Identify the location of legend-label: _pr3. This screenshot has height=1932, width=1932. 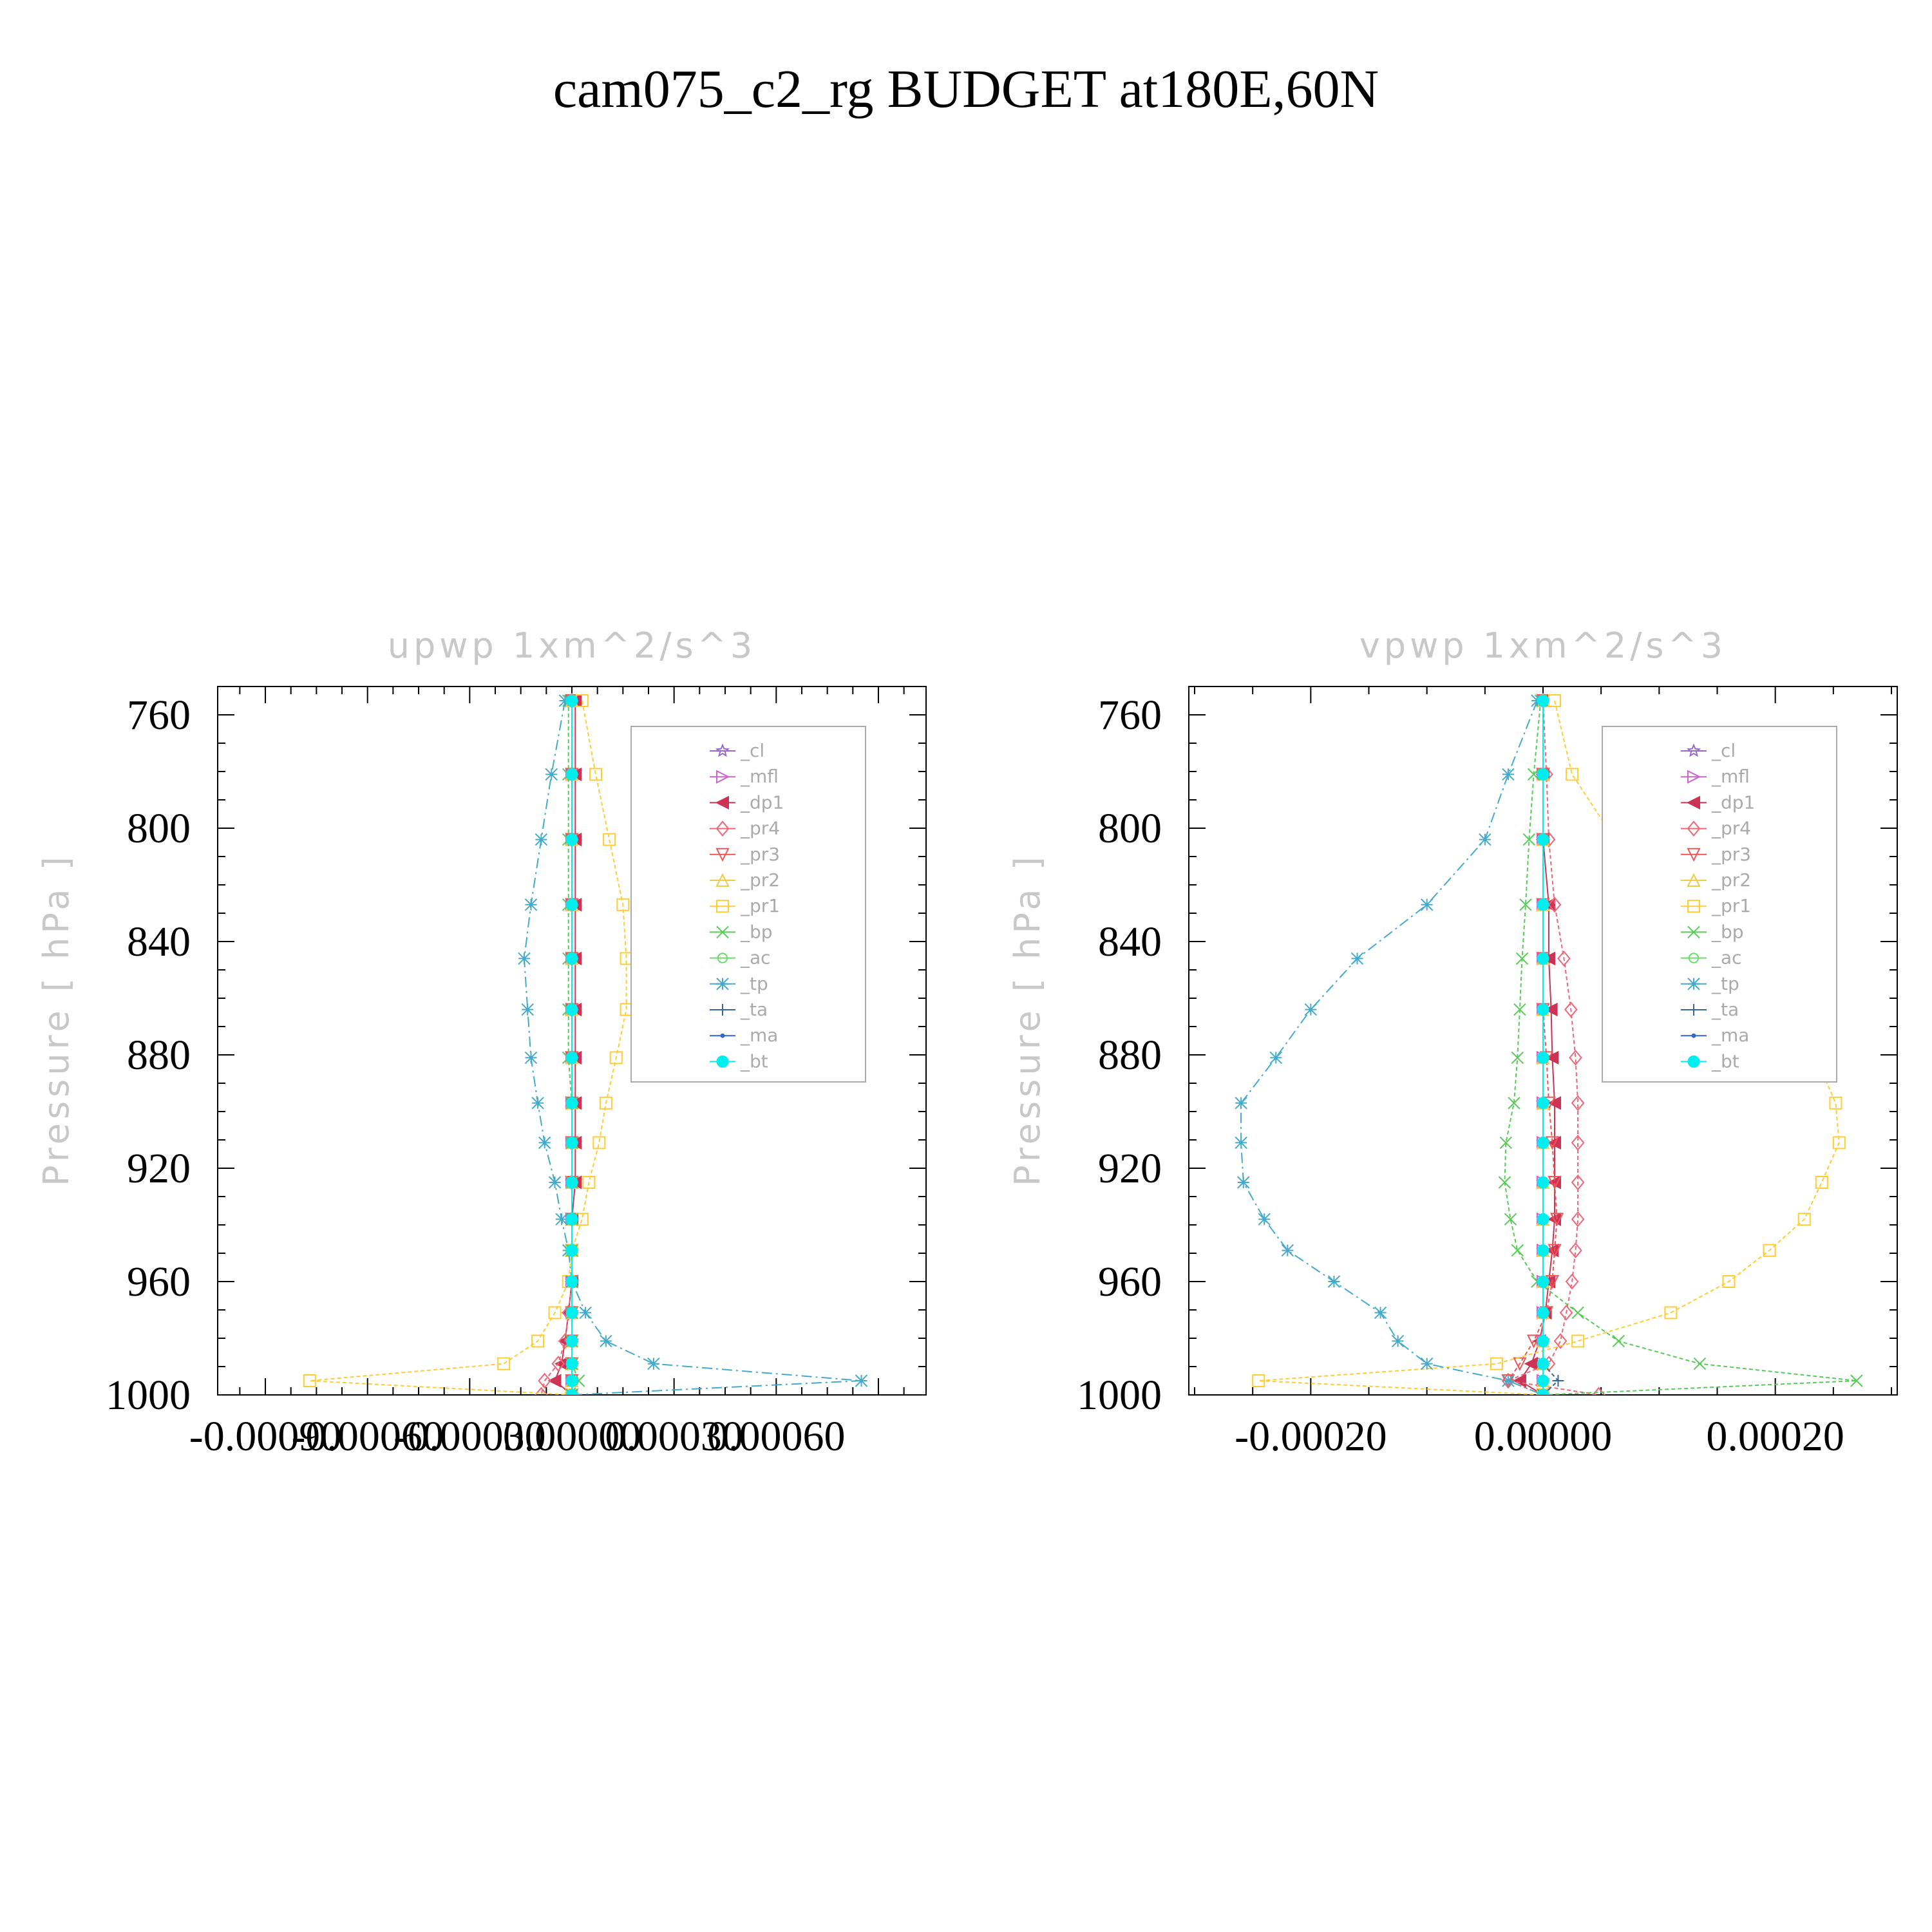
(760, 854).